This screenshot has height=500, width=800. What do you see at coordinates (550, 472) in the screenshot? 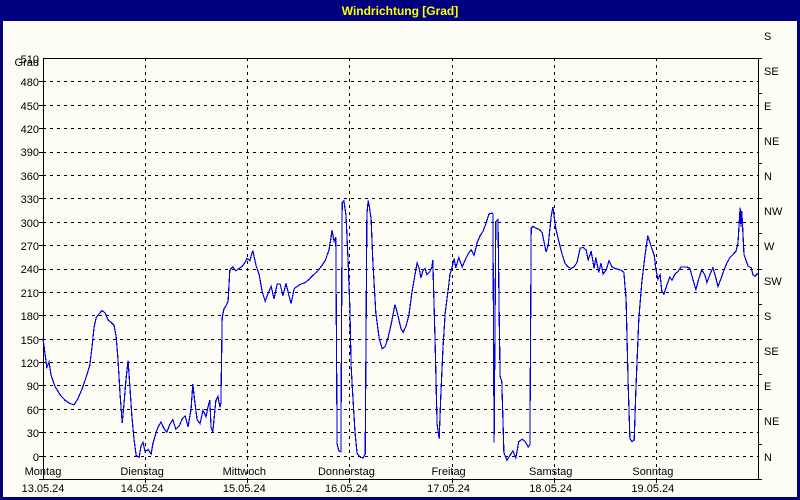
I see `day-label: Samstag` at bounding box center [550, 472].